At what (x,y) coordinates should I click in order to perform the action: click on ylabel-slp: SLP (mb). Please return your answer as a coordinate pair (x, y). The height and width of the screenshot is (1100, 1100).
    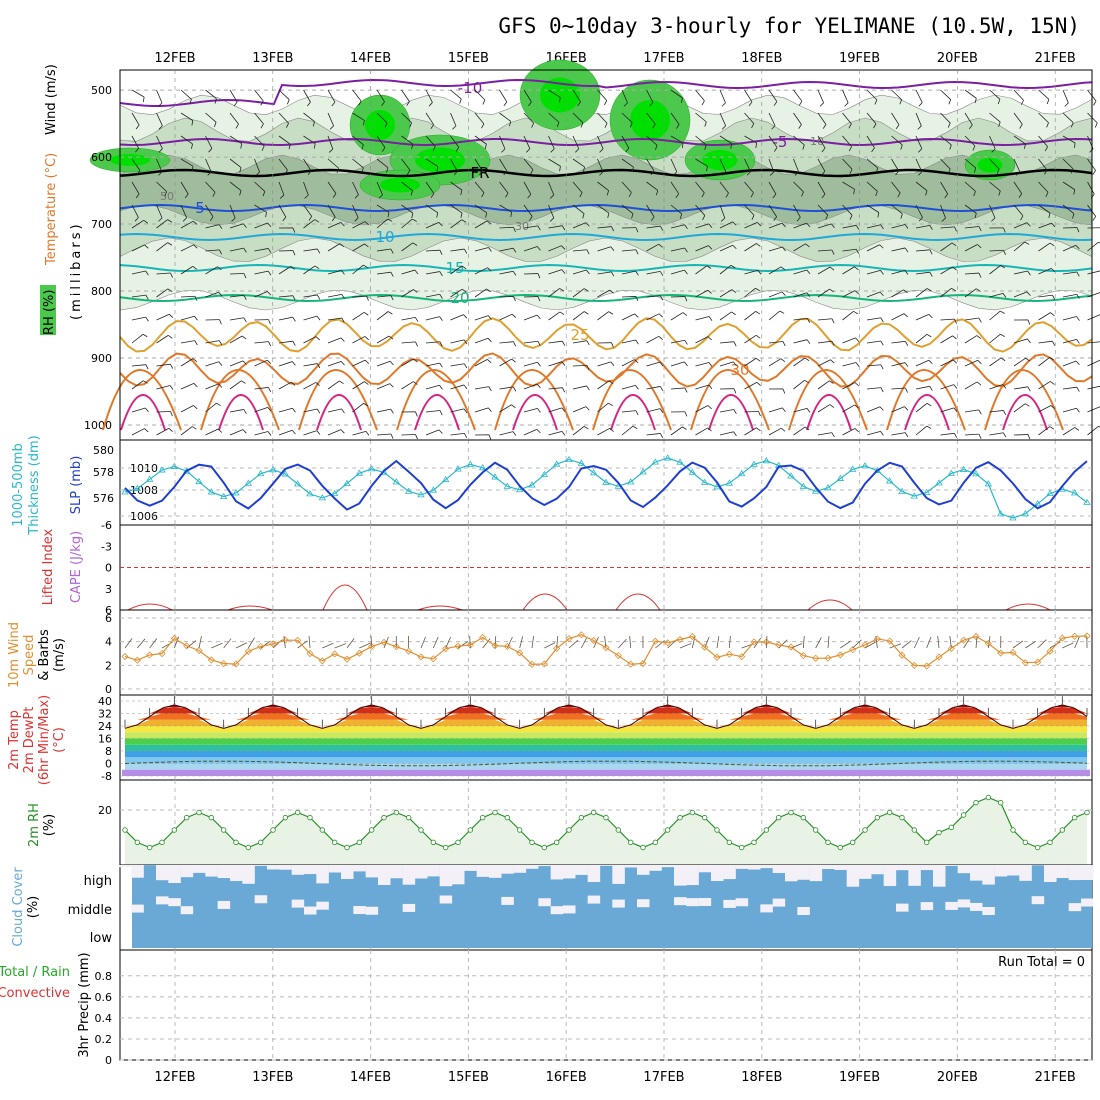
    Looking at the image, I should click on (76, 485).